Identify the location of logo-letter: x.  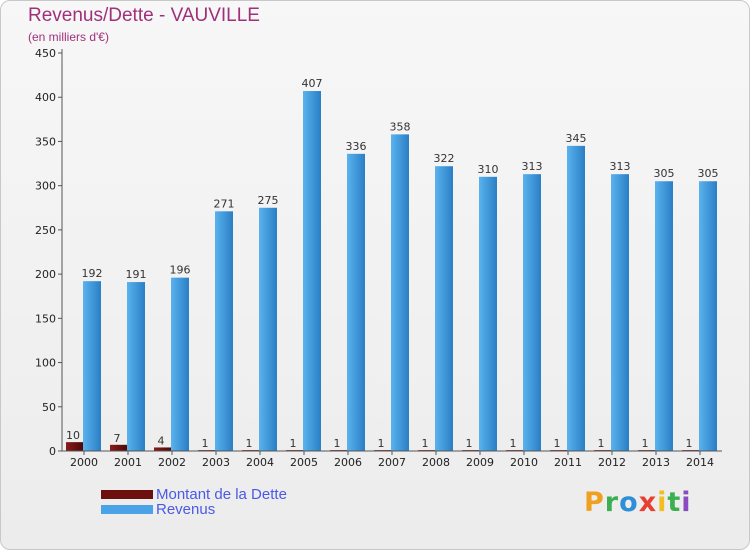
(648, 502).